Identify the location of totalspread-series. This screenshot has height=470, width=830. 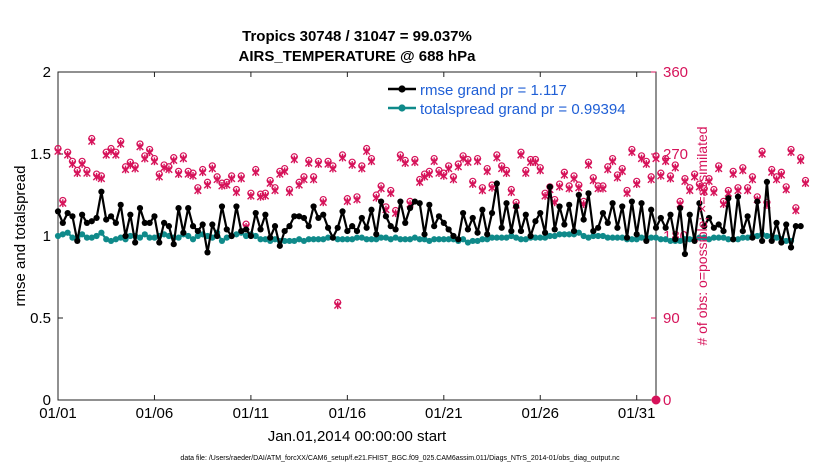
(424, 237).